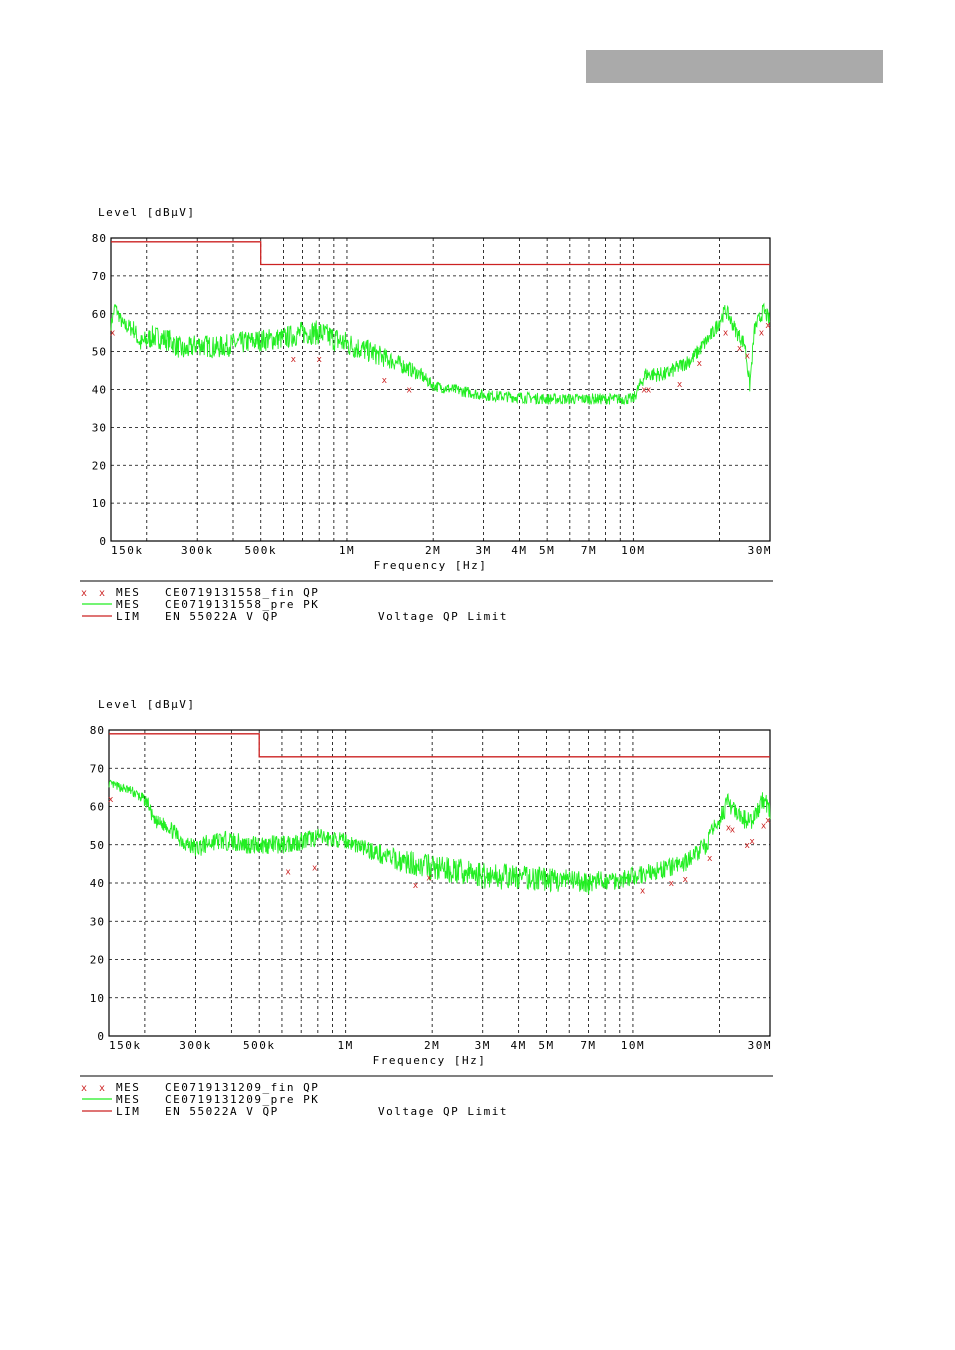  What do you see at coordinates (734, 66) in the screenshot?
I see `header-gray-bar` at bounding box center [734, 66].